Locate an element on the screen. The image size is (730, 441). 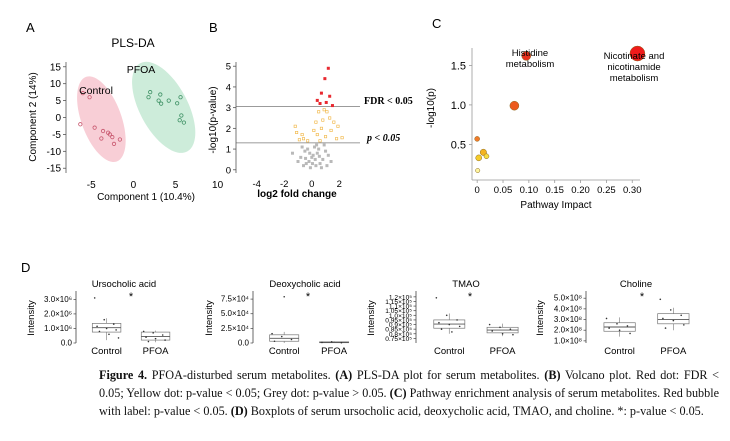
pls-x-tick-label: 5 is located at coordinates (176, 185).